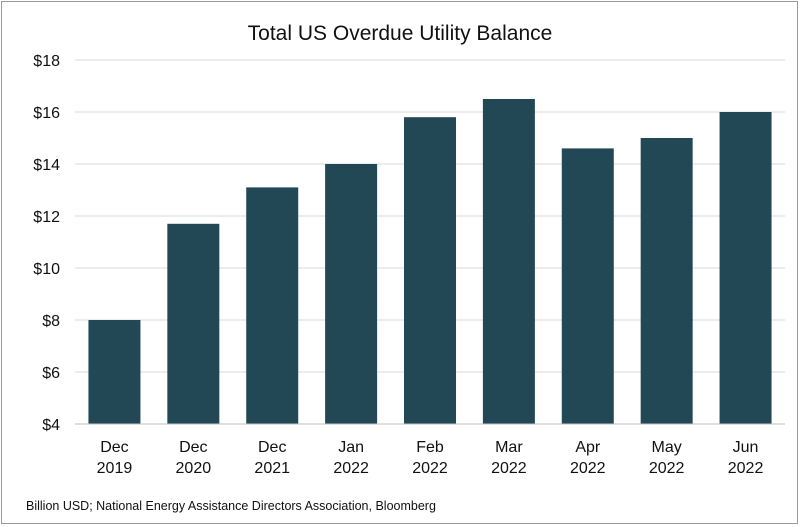 The width and height of the screenshot is (801, 527). Describe the element at coordinates (351, 447) in the screenshot. I see `x-tick-label: Jan` at that location.